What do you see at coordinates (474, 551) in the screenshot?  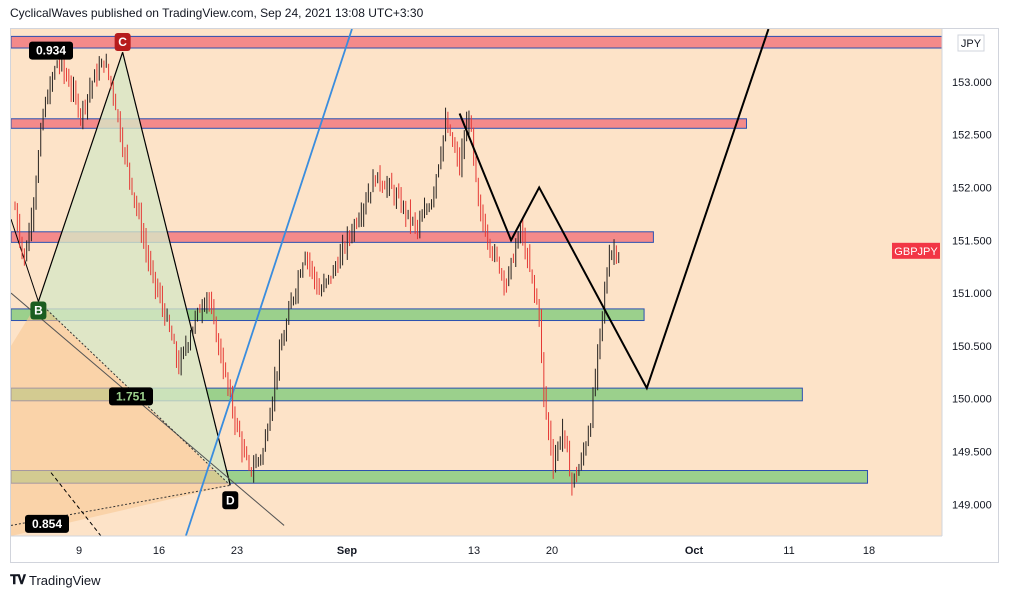 I see `time-tick-label: 13` at bounding box center [474, 551].